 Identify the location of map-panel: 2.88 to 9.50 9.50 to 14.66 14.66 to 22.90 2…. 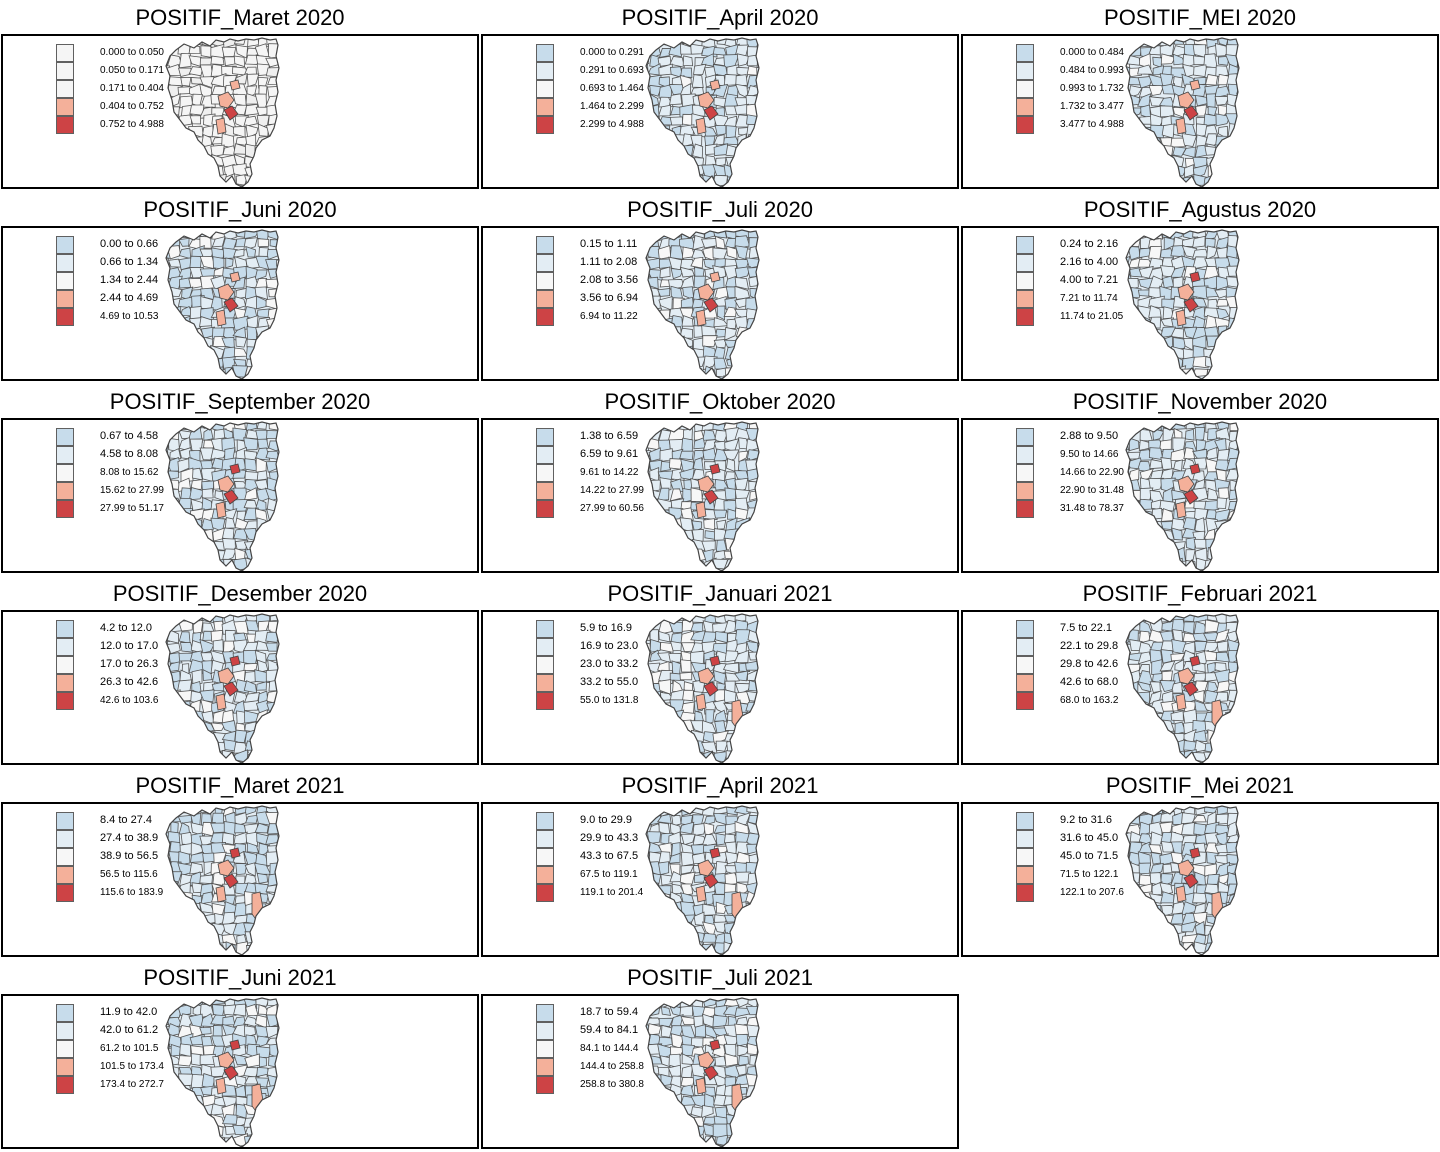
(1200, 495).